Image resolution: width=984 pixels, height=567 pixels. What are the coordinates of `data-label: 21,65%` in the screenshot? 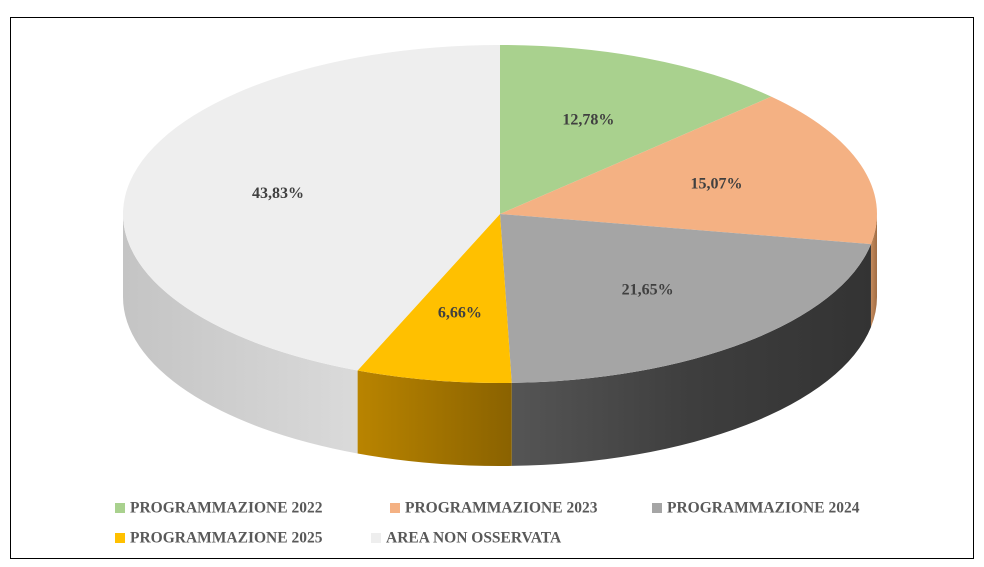 It's located at (648, 289).